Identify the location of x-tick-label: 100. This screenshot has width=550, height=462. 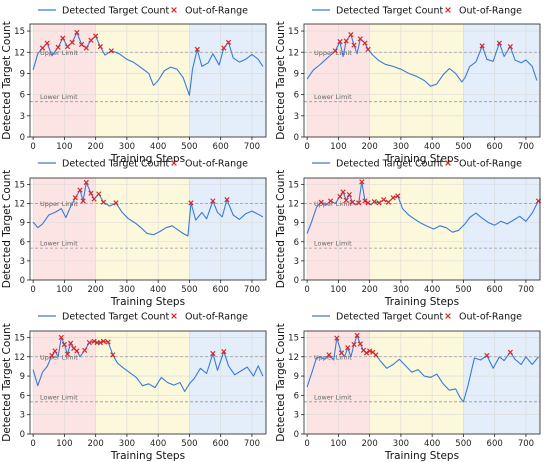
(338, 290).